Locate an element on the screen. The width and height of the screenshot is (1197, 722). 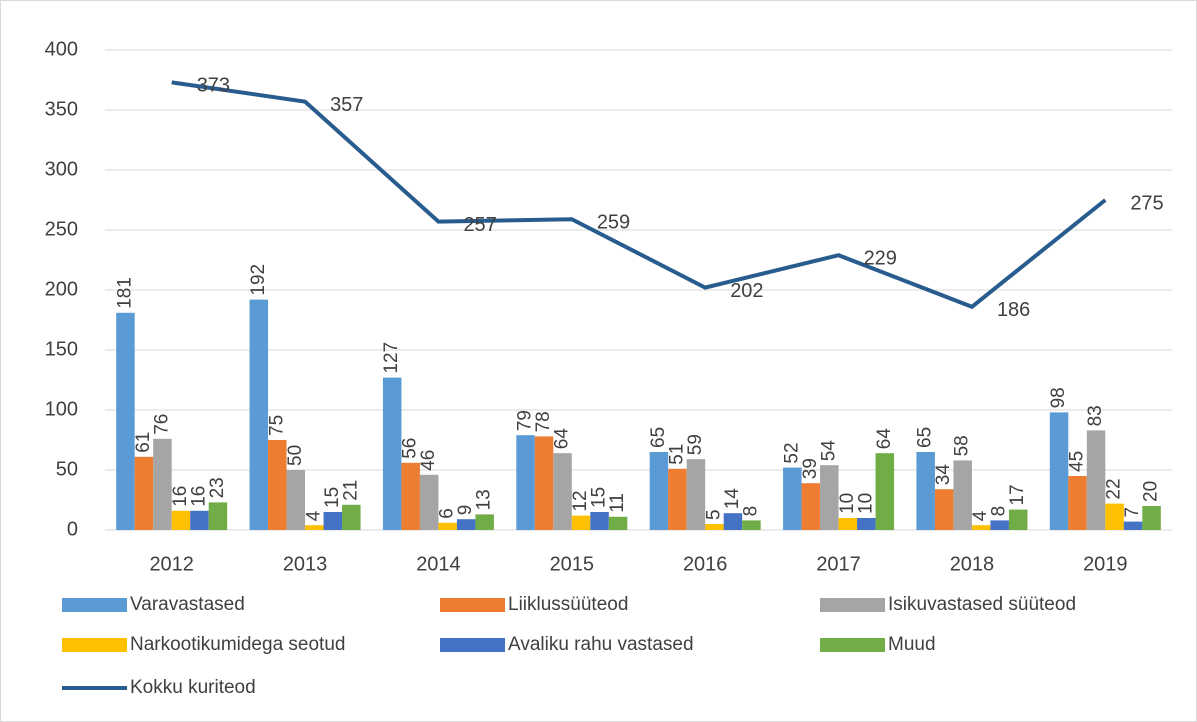
line-value-label: 373 is located at coordinates (213, 86).